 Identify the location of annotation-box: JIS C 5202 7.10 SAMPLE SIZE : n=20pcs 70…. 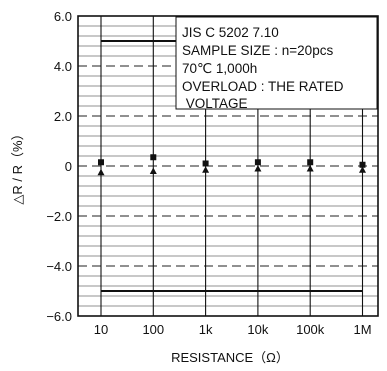
(276, 63).